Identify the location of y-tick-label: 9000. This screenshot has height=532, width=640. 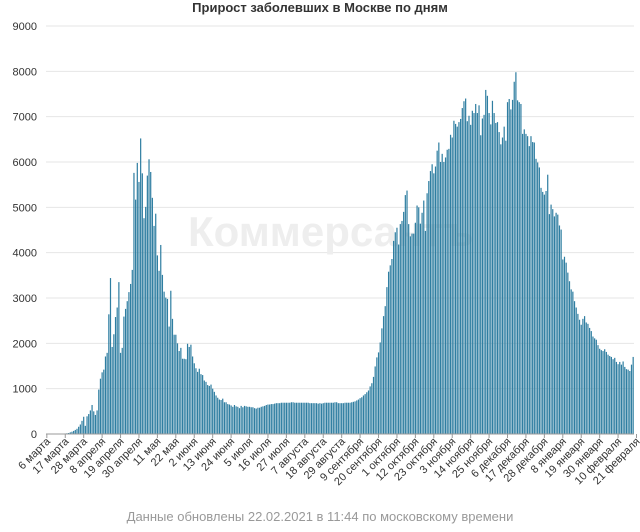
(25, 27).